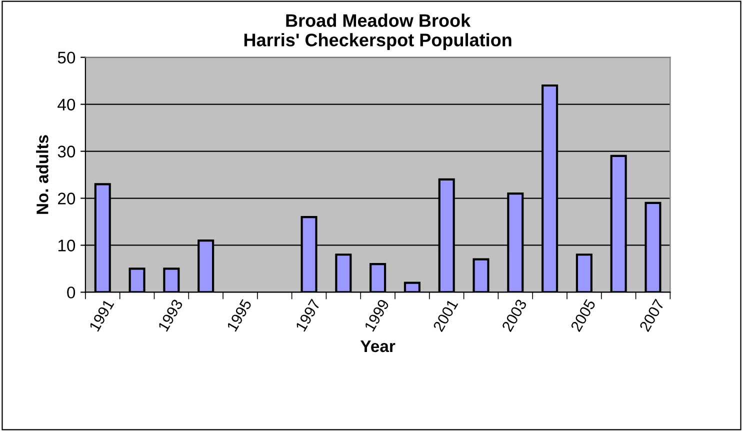 This screenshot has height=431, width=743. Describe the element at coordinates (67, 58) in the screenshot. I see `y-tick-label: 50` at that location.